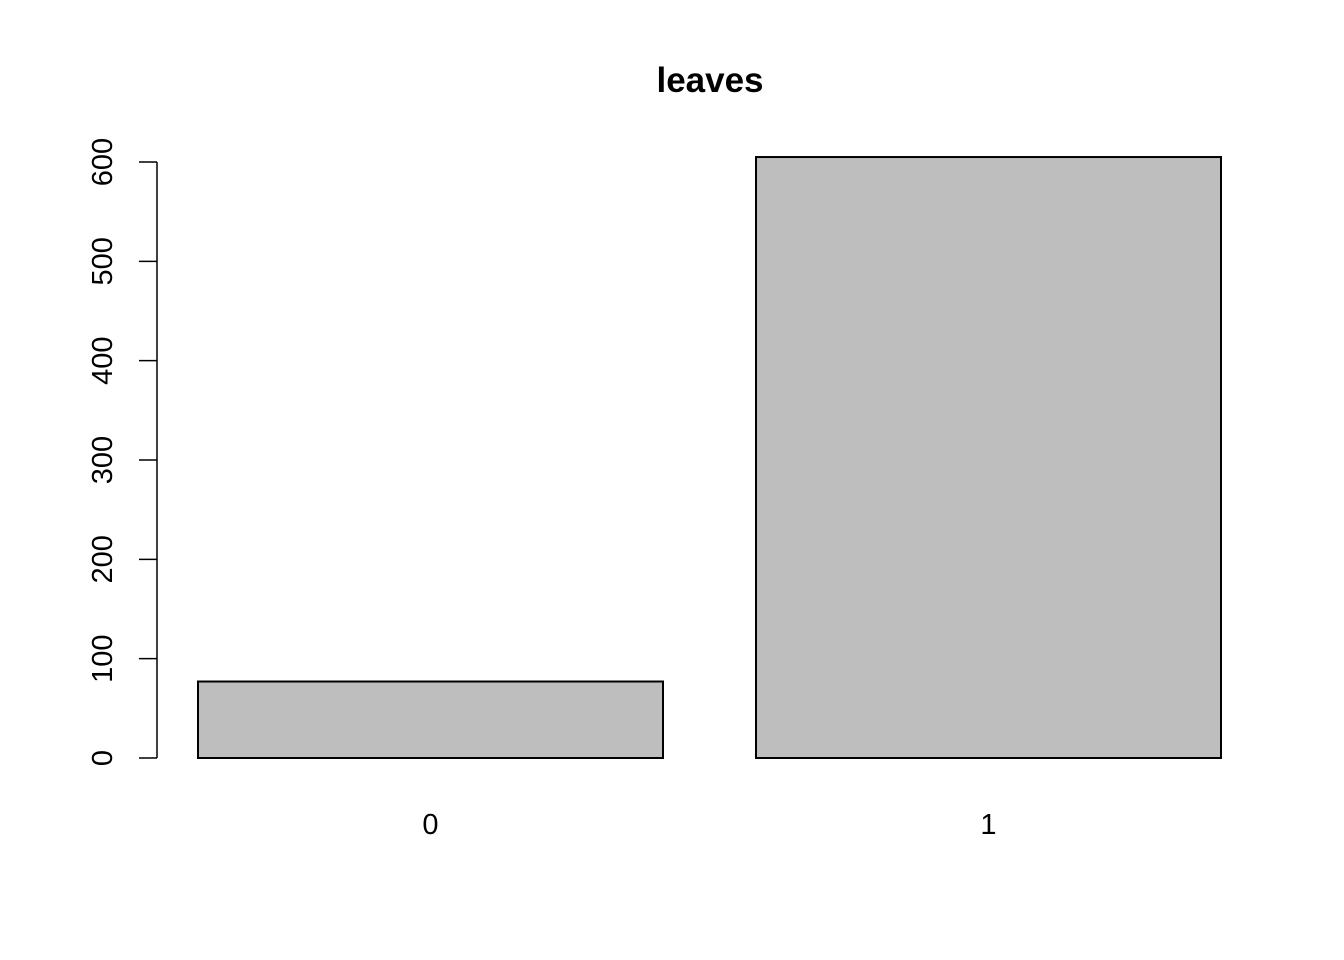  What do you see at coordinates (122, 452) in the screenshot?
I see `y-axis: 0 100 200 300 400 500 600` at bounding box center [122, 452].